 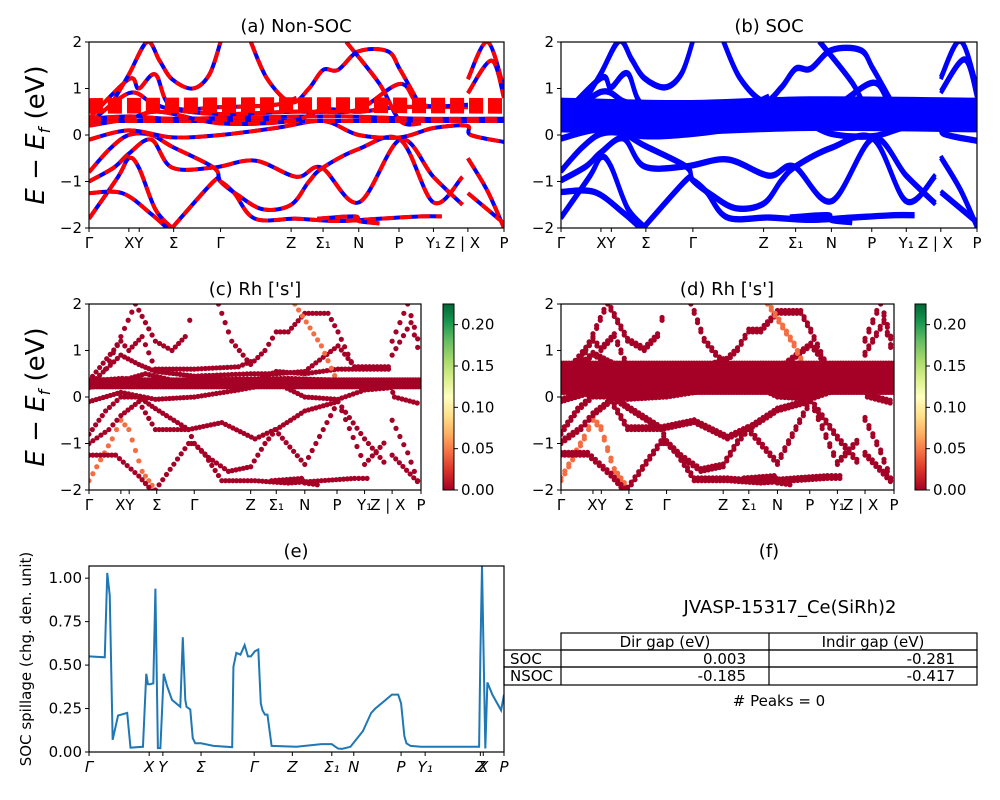 What do you see at coordinates (727, 289) in the screenshot?
I see `panel-d-title: (d) Rh ['s']` at bounding box center [727, 289].